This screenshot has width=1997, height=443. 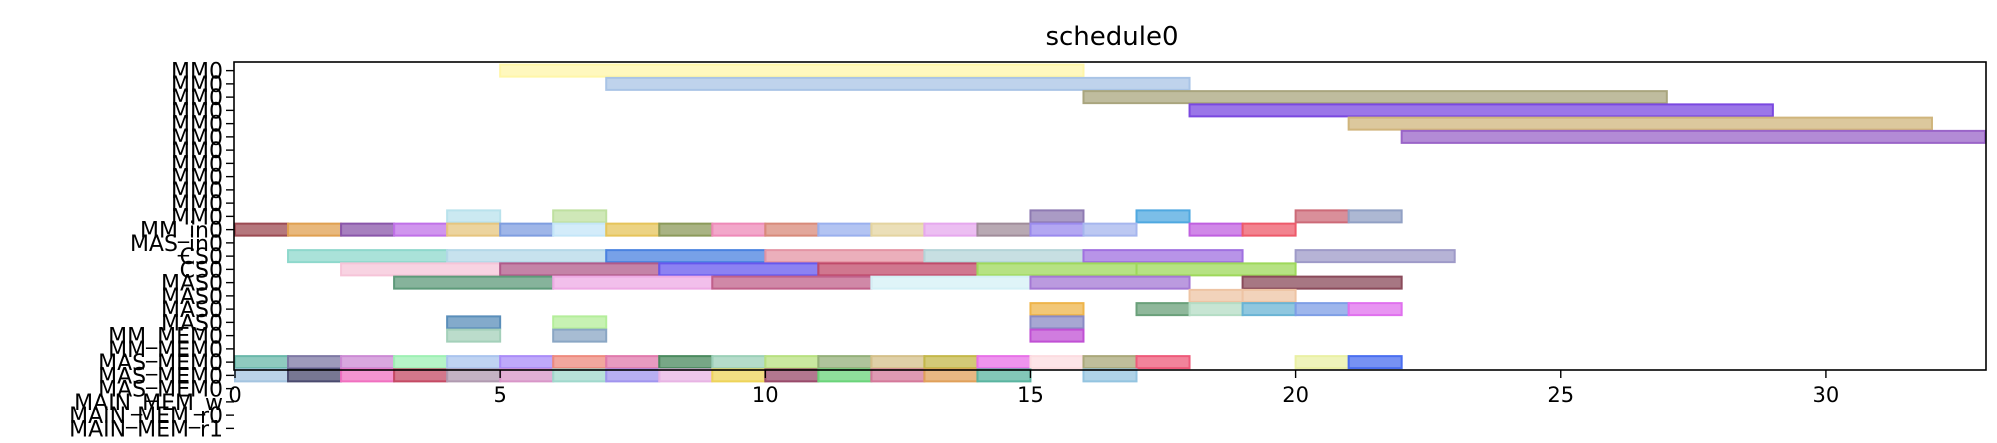 What do you see at coordinates (201, 270) in the screenshot?
I see `y-tick-label: CS0` at bounding box center [201, 270].